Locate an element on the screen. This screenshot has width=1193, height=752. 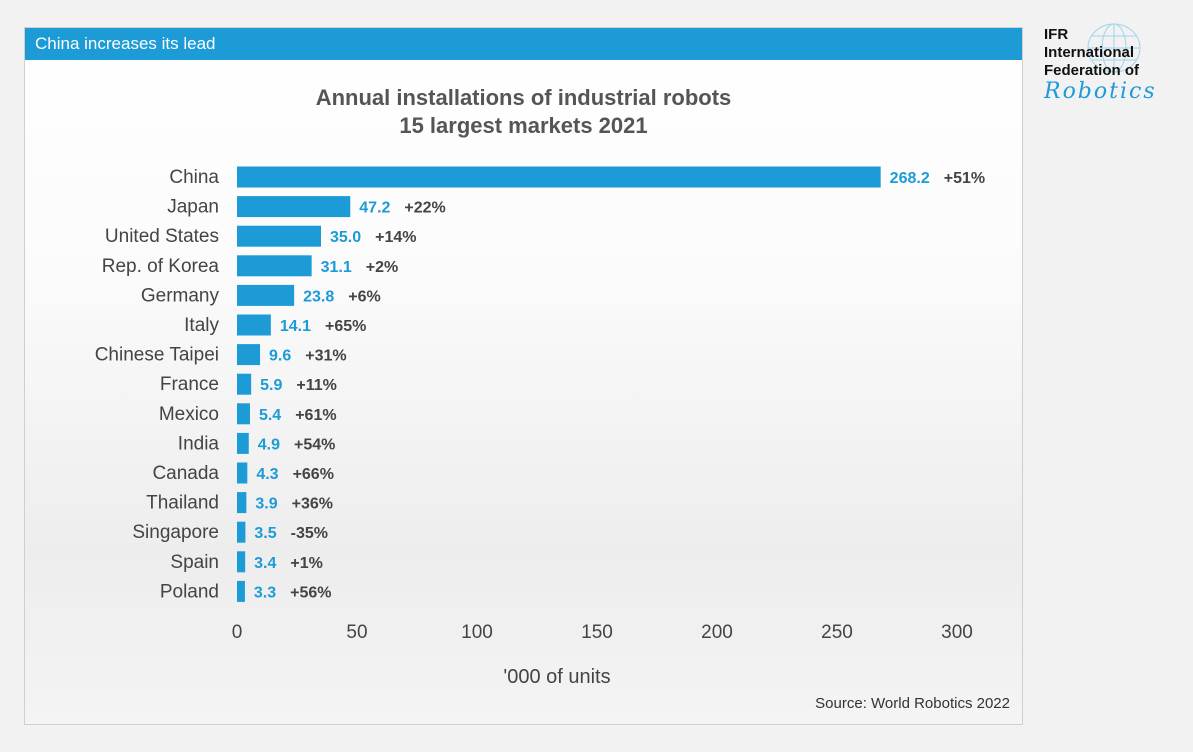
category-label: Poland is located at coordinates (189, 591).